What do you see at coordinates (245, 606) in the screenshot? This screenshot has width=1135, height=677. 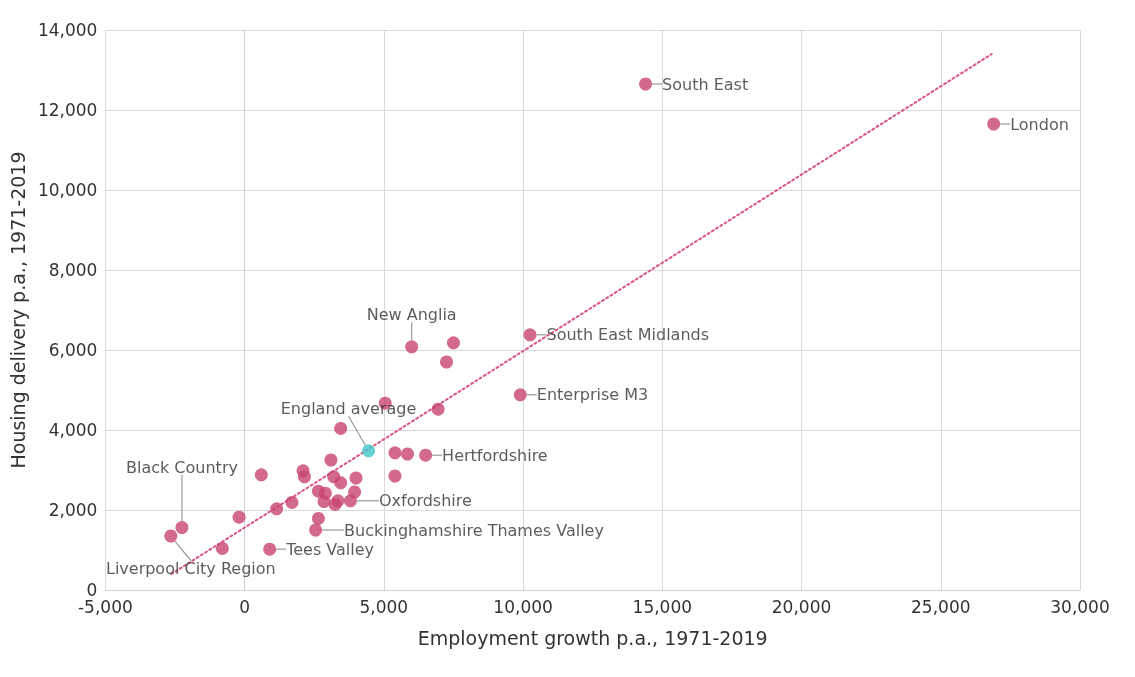 I see `x-tick-label: 0` at bounding box center [245, 606].